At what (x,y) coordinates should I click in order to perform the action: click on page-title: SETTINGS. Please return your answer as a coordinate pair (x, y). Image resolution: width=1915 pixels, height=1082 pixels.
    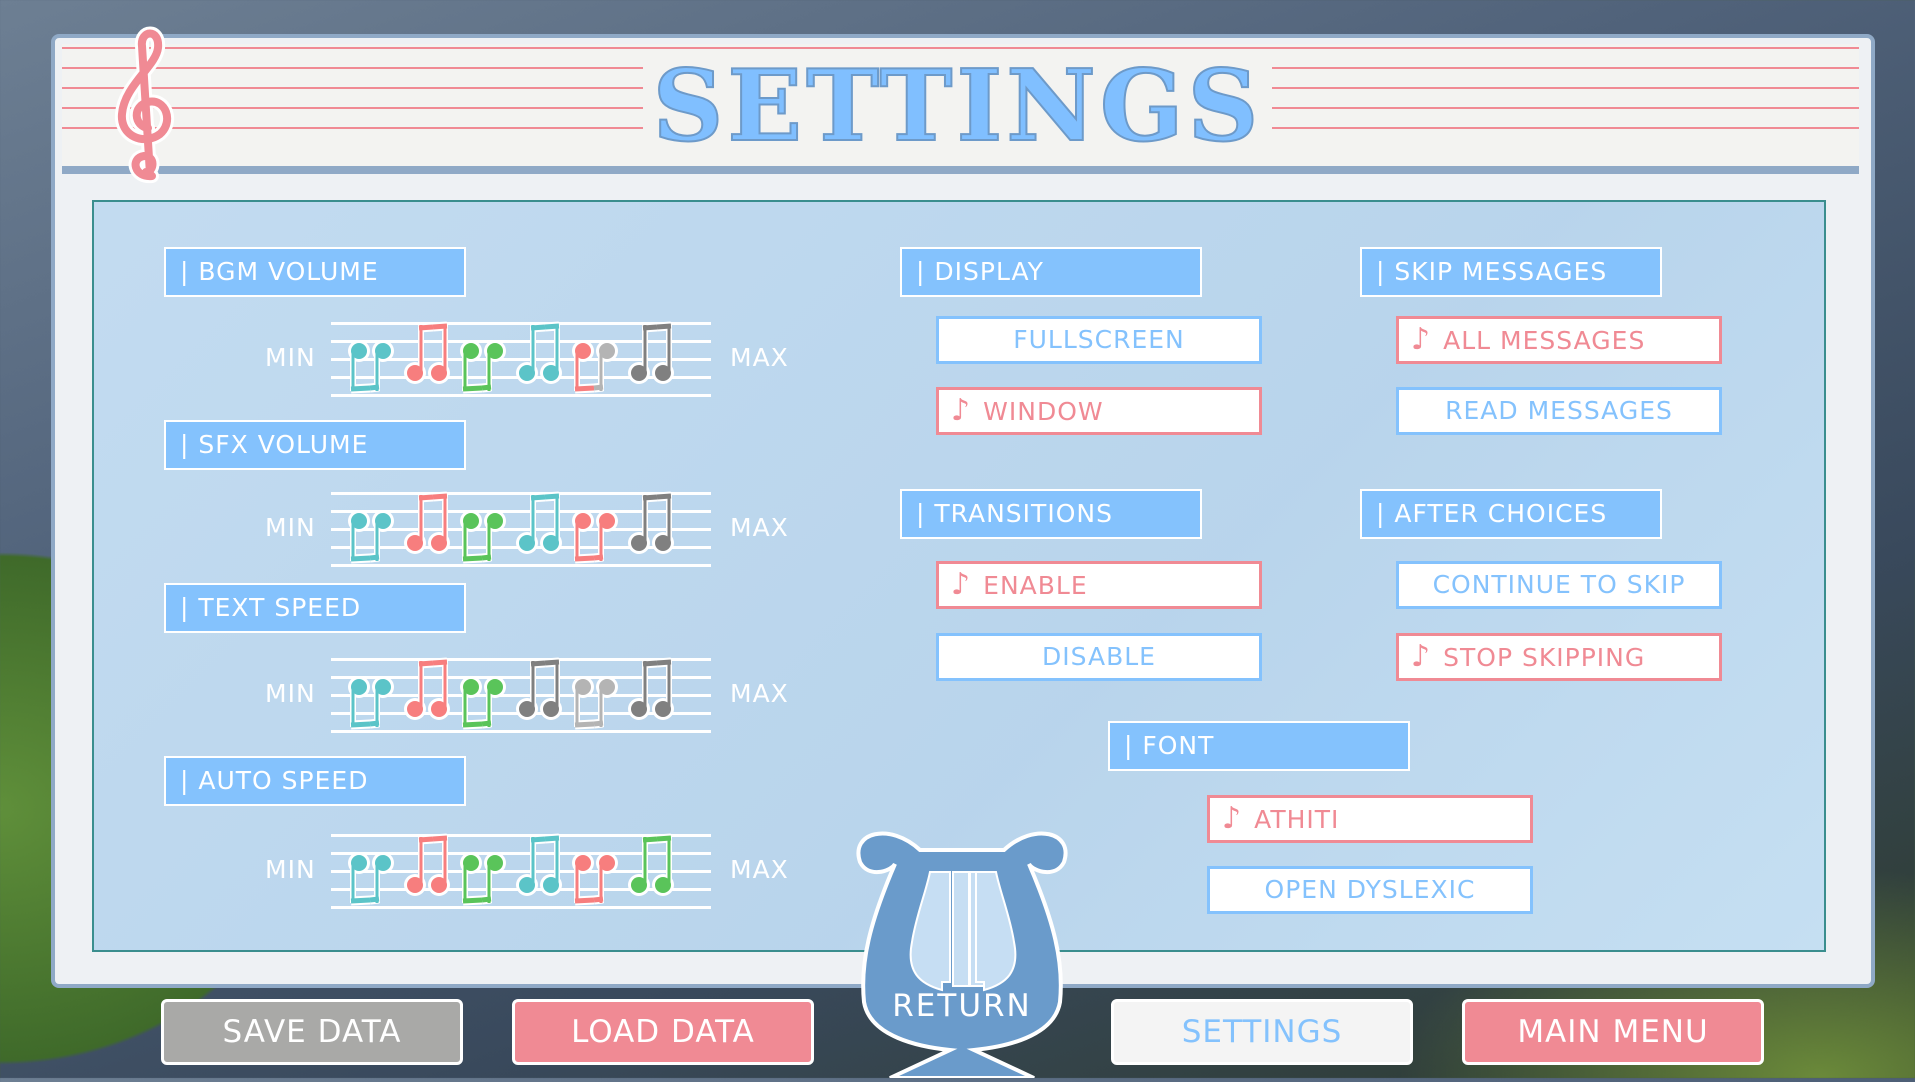
    Looking at the image, I should click on (957, 106).